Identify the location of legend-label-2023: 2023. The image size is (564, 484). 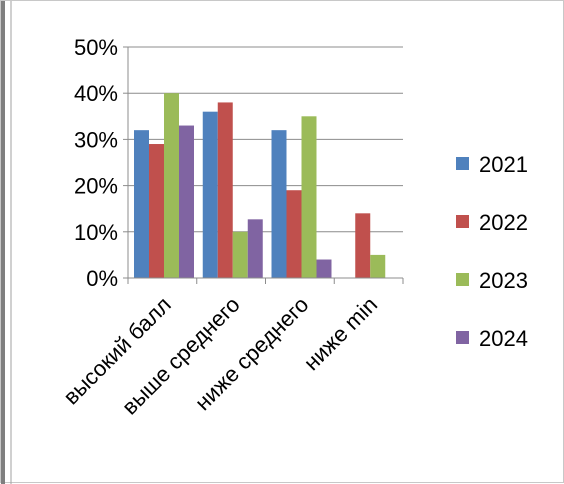
(503, 280).